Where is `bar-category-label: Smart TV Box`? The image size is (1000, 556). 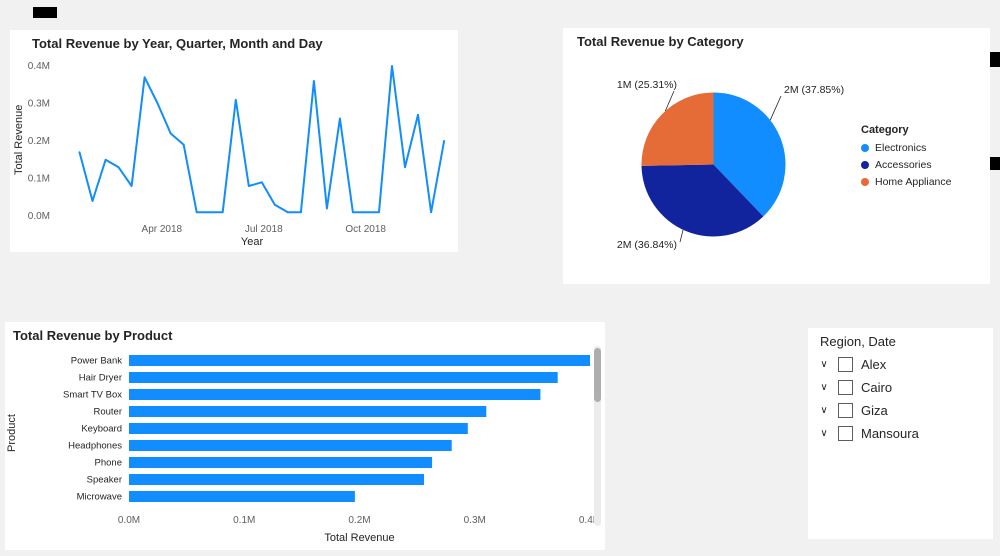
bar-category-label: Smart TV Box is located at coordinates (92, 395).